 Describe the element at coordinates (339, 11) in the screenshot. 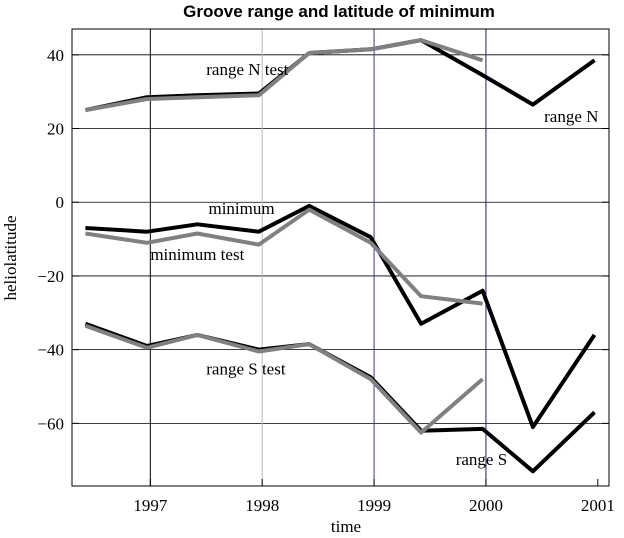

I see `chart-title: Groove range and latitude of minimum` at that location.